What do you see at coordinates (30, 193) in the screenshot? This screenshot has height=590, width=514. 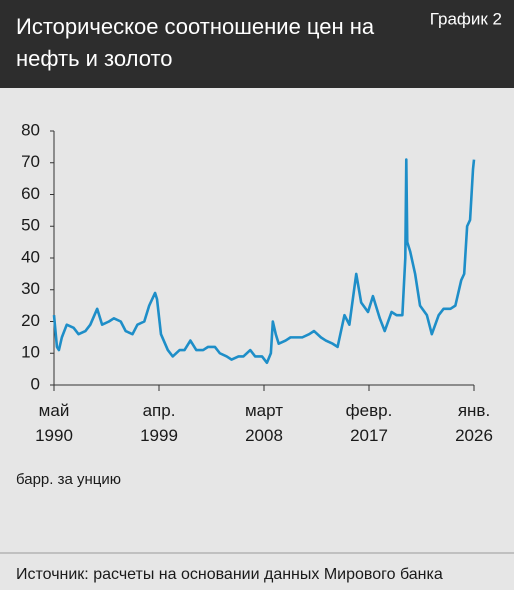 I see `y-tick-label: 60` at bounding box center [30, 193].